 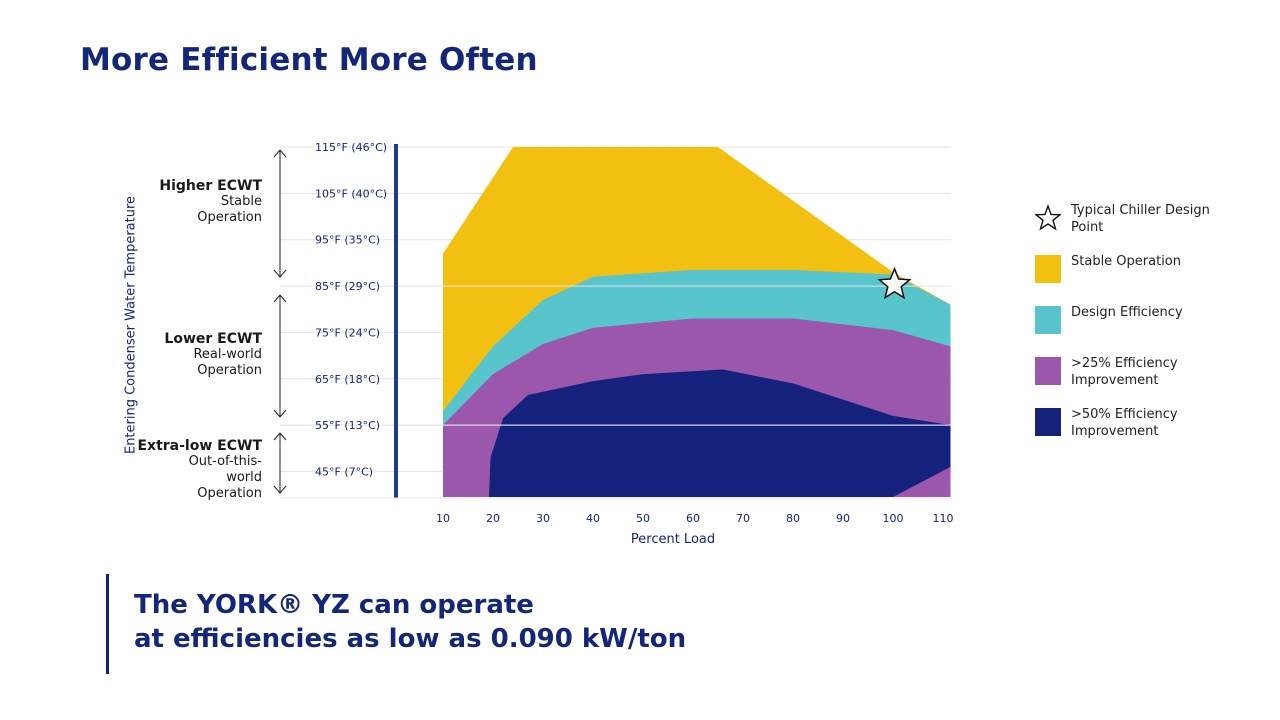 What do you see at coordinates (1124, 372) in the screenshot?
I see `legend-label: >25% Efficiency Improvement` at bounding box center [1124, 372].